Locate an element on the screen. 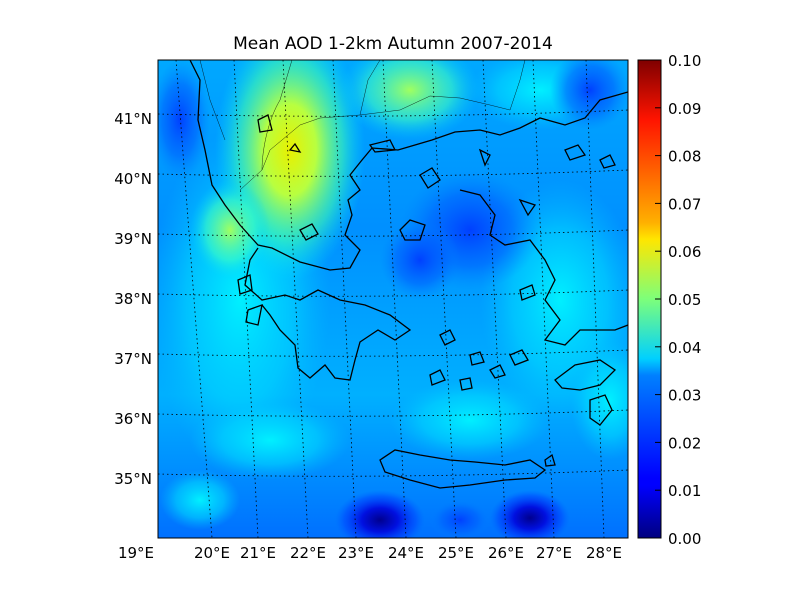 This screenshot has height=600, width=800. lon-tick-label: 26°E is located at coordinates (506, 553).